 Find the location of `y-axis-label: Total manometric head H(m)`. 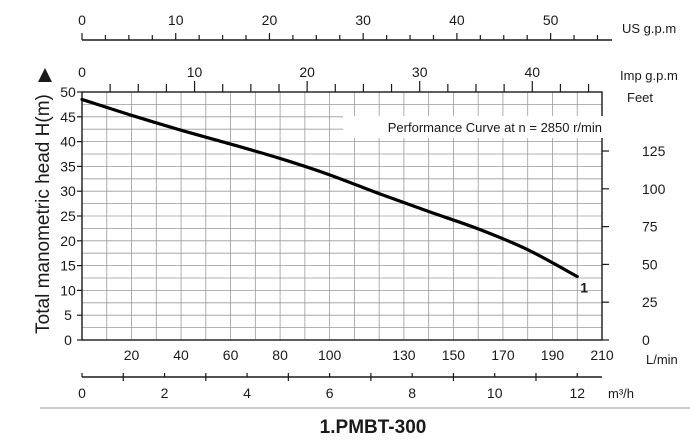

y-axis-label: Total manometric head H(m) is located at coordinates (43, 214).